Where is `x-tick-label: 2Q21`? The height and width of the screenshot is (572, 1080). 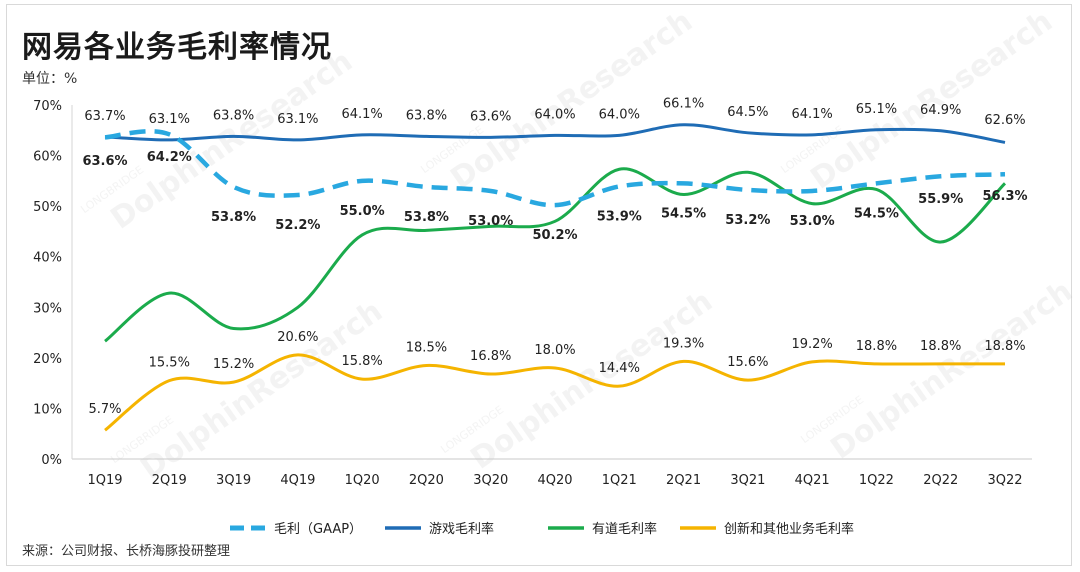 x-tick-label: 2Q21 is located at coordinates (683, 480).